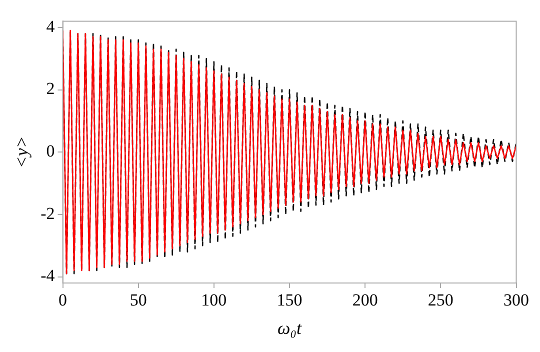  I want to click on x-axis-title: ω₀t, so click(290, 328).